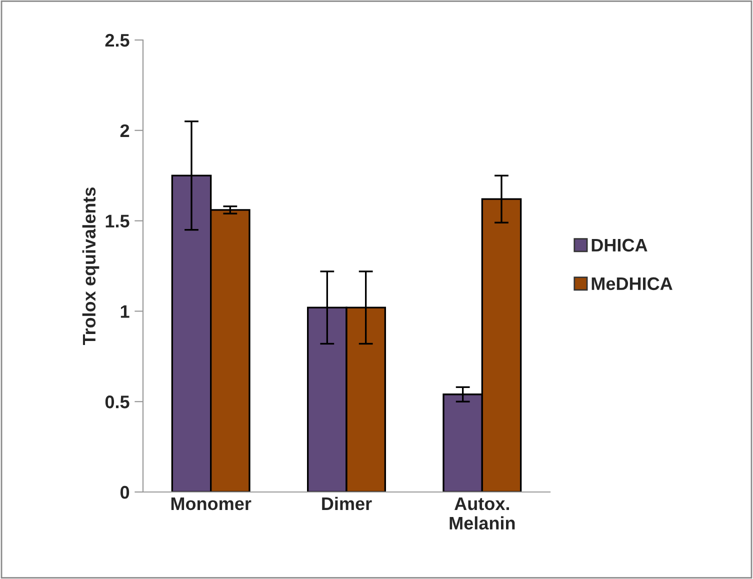 The height and width of the screenshot is (579, 753). Describe the element at coordinates (125, 130) in the screenshot. I see `y-tick-label: 2` at that location.